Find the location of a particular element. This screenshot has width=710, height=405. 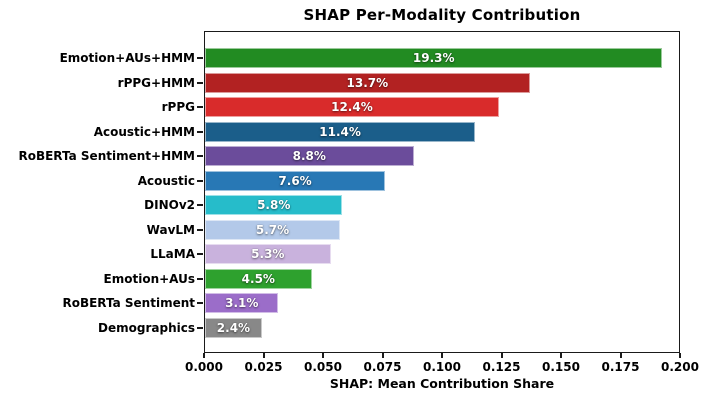

bar-row: rPPG+HMM 13.7% is located at coordinates (398, 82).